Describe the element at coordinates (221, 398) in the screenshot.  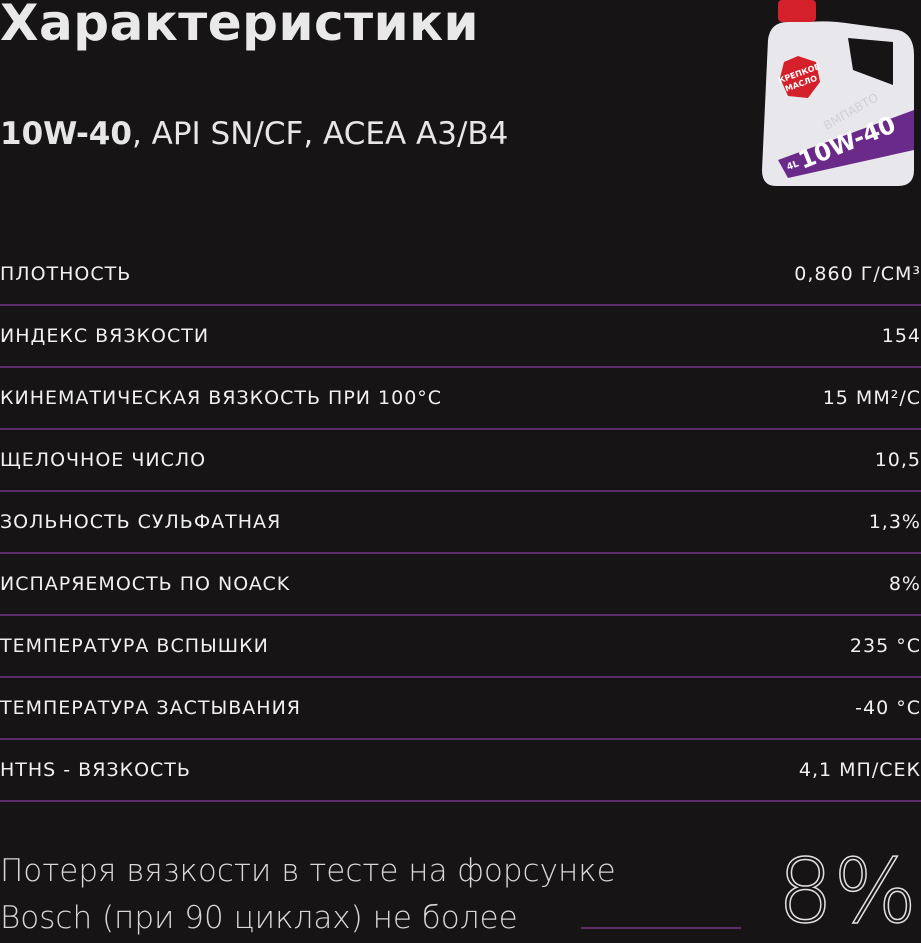
I see `property-label: Кинематическая вязкость при 100°С` at that location.